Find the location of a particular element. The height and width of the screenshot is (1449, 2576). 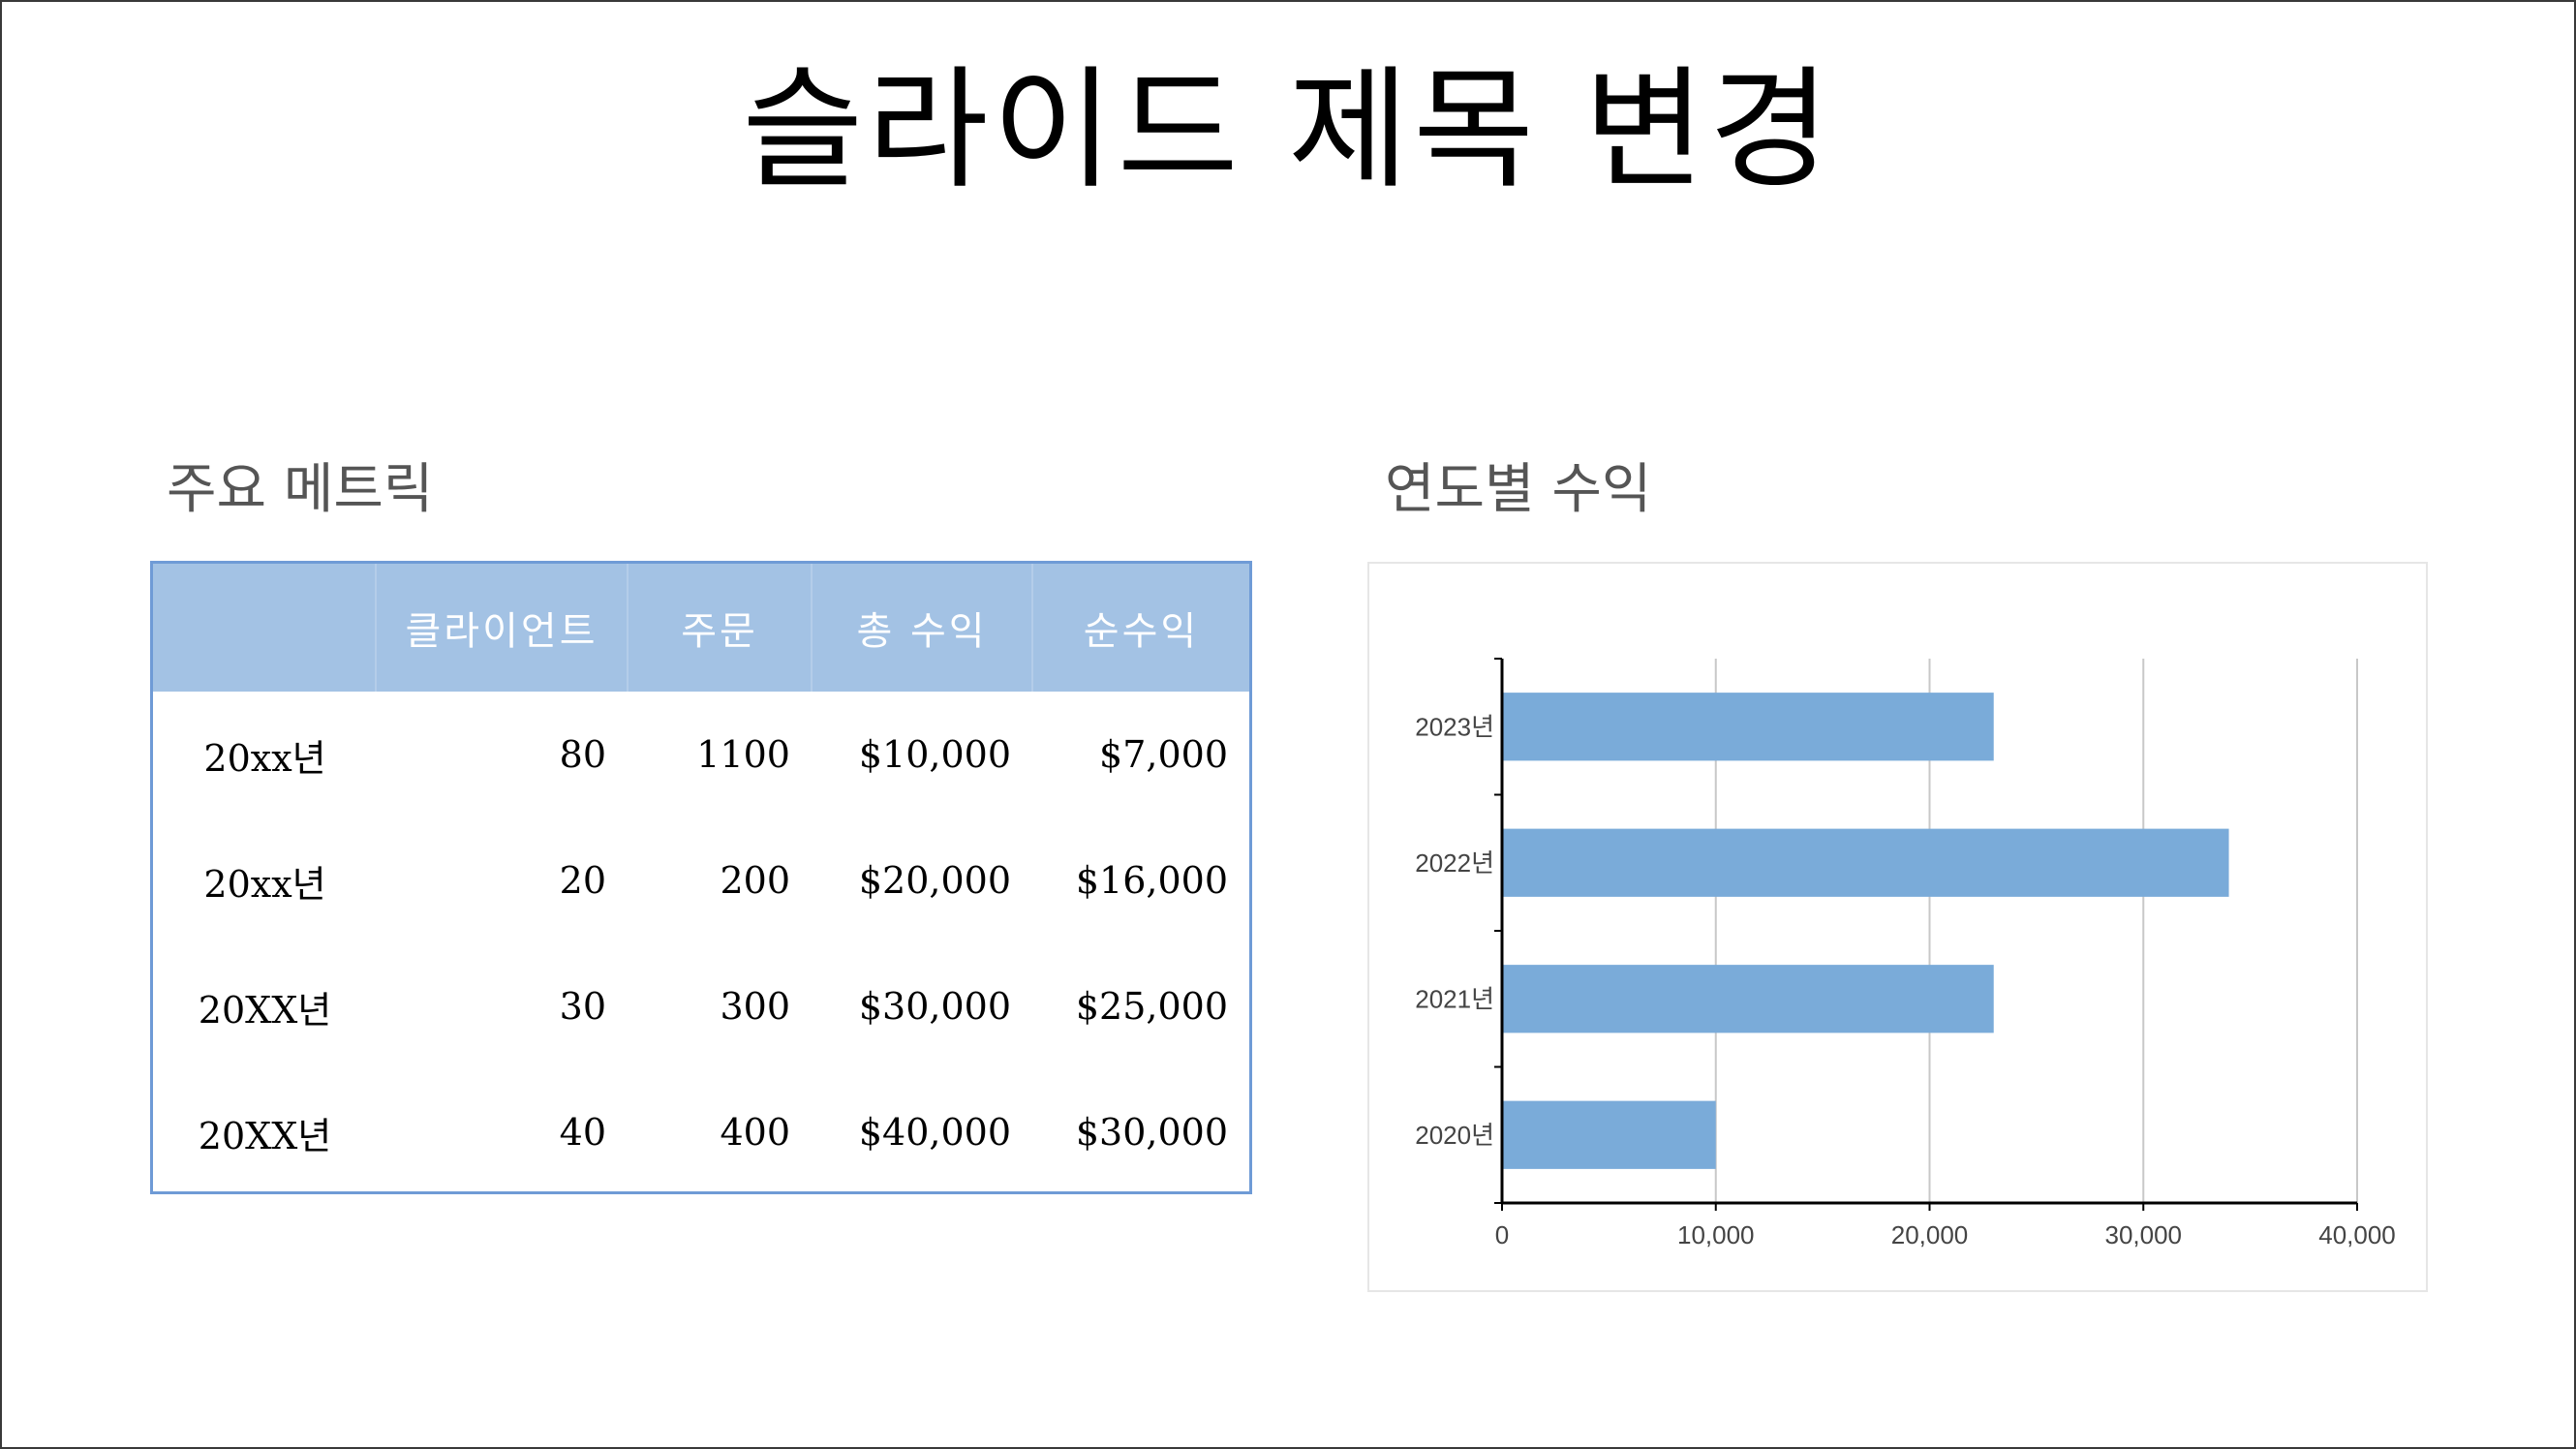

table-cell-orders: 400 is located at coordinates (755, 1133).